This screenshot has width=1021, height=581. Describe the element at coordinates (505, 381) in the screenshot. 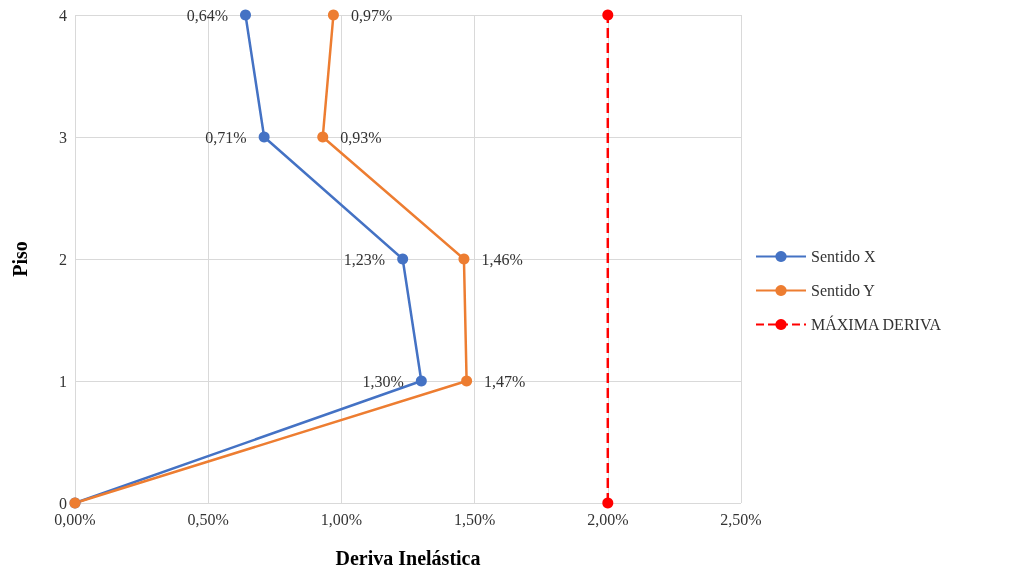

I see `data-label: 1,47%` at that location.